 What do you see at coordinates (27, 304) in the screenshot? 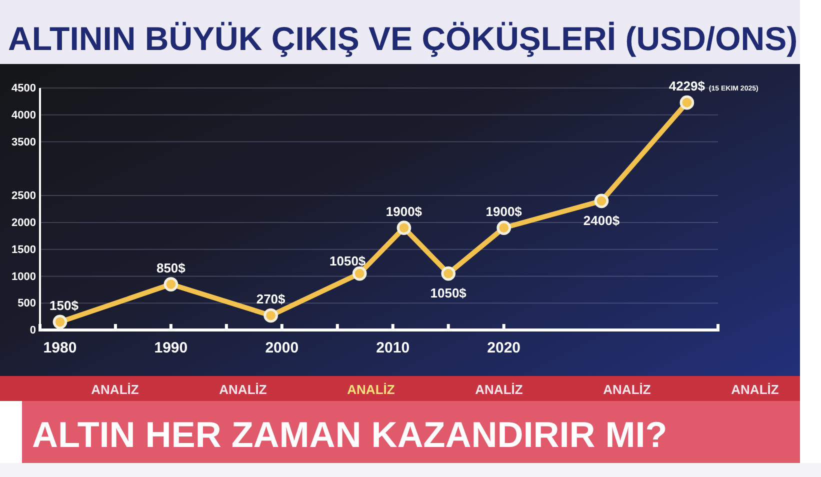
I see `y-tick-label: 500` at bounding box center [27, 304].